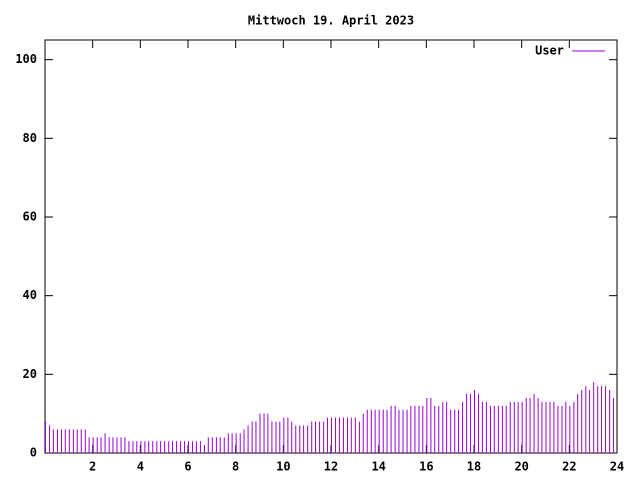 The height and width of the screenshot is (480, 640). Describe the element at coordinates (140, 467) in the screenshot. I see `x-tick-label: 4` at that location.